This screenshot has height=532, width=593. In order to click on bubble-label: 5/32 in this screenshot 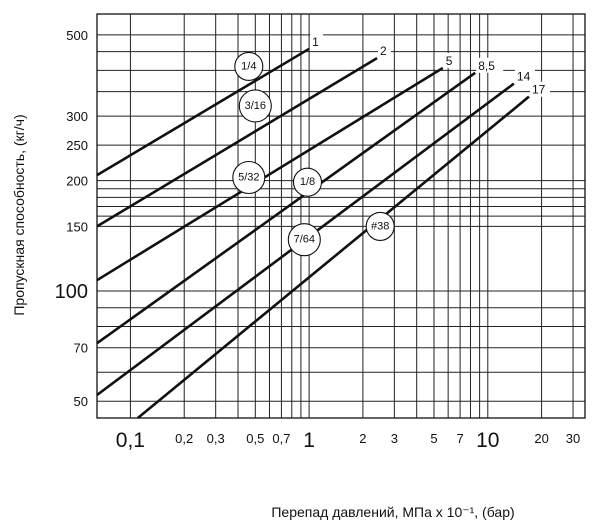, I will do `click(248, 178)`.